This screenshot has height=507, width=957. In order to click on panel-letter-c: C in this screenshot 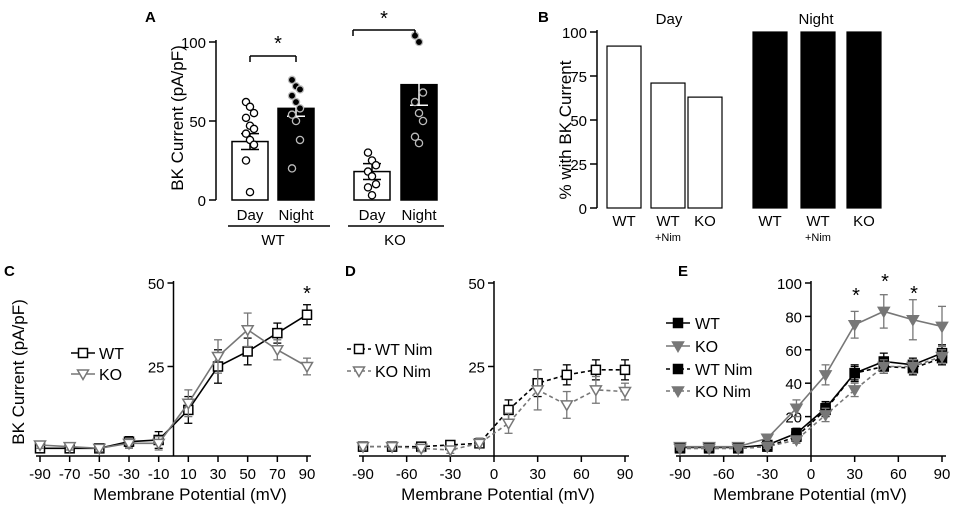, I will do `click(9, 271)`.